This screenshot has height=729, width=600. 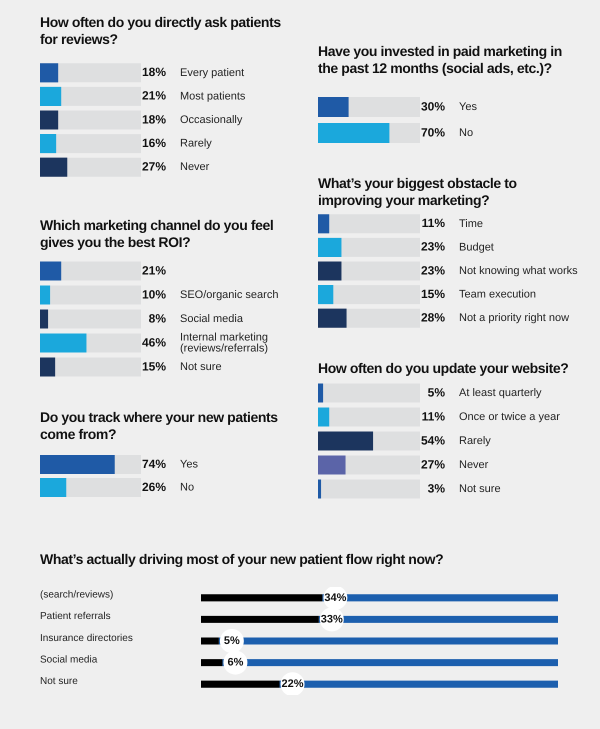 What do you see at coordinates (242, 559) in the screenshot?
I see `chart-title: What’s actually driving most of your new patient flow right now?` at bounding box center [242, 559].